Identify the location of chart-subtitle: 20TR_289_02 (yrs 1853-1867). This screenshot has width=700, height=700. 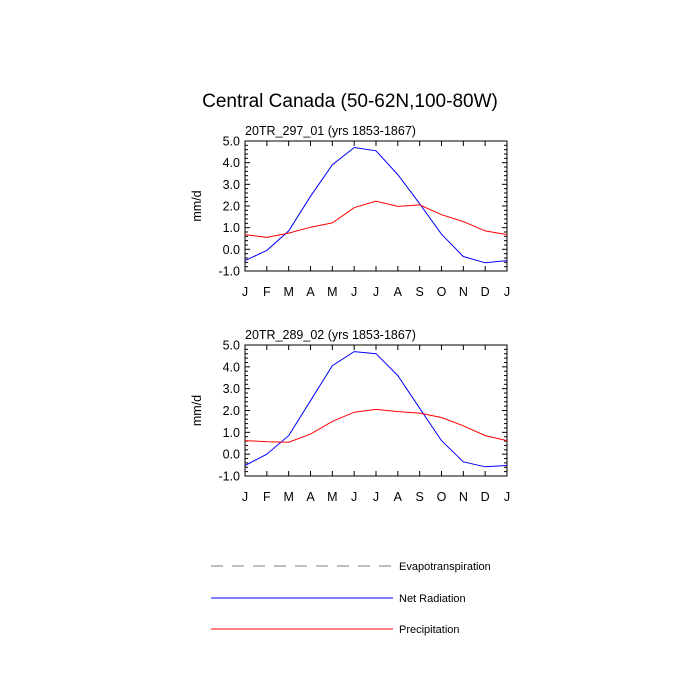
(330, 335).